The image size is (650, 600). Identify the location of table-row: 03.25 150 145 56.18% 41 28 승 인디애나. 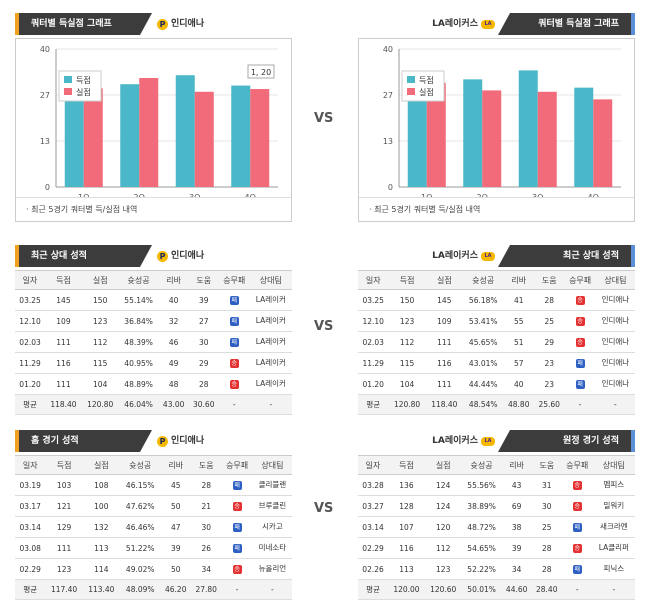
(496, 300).